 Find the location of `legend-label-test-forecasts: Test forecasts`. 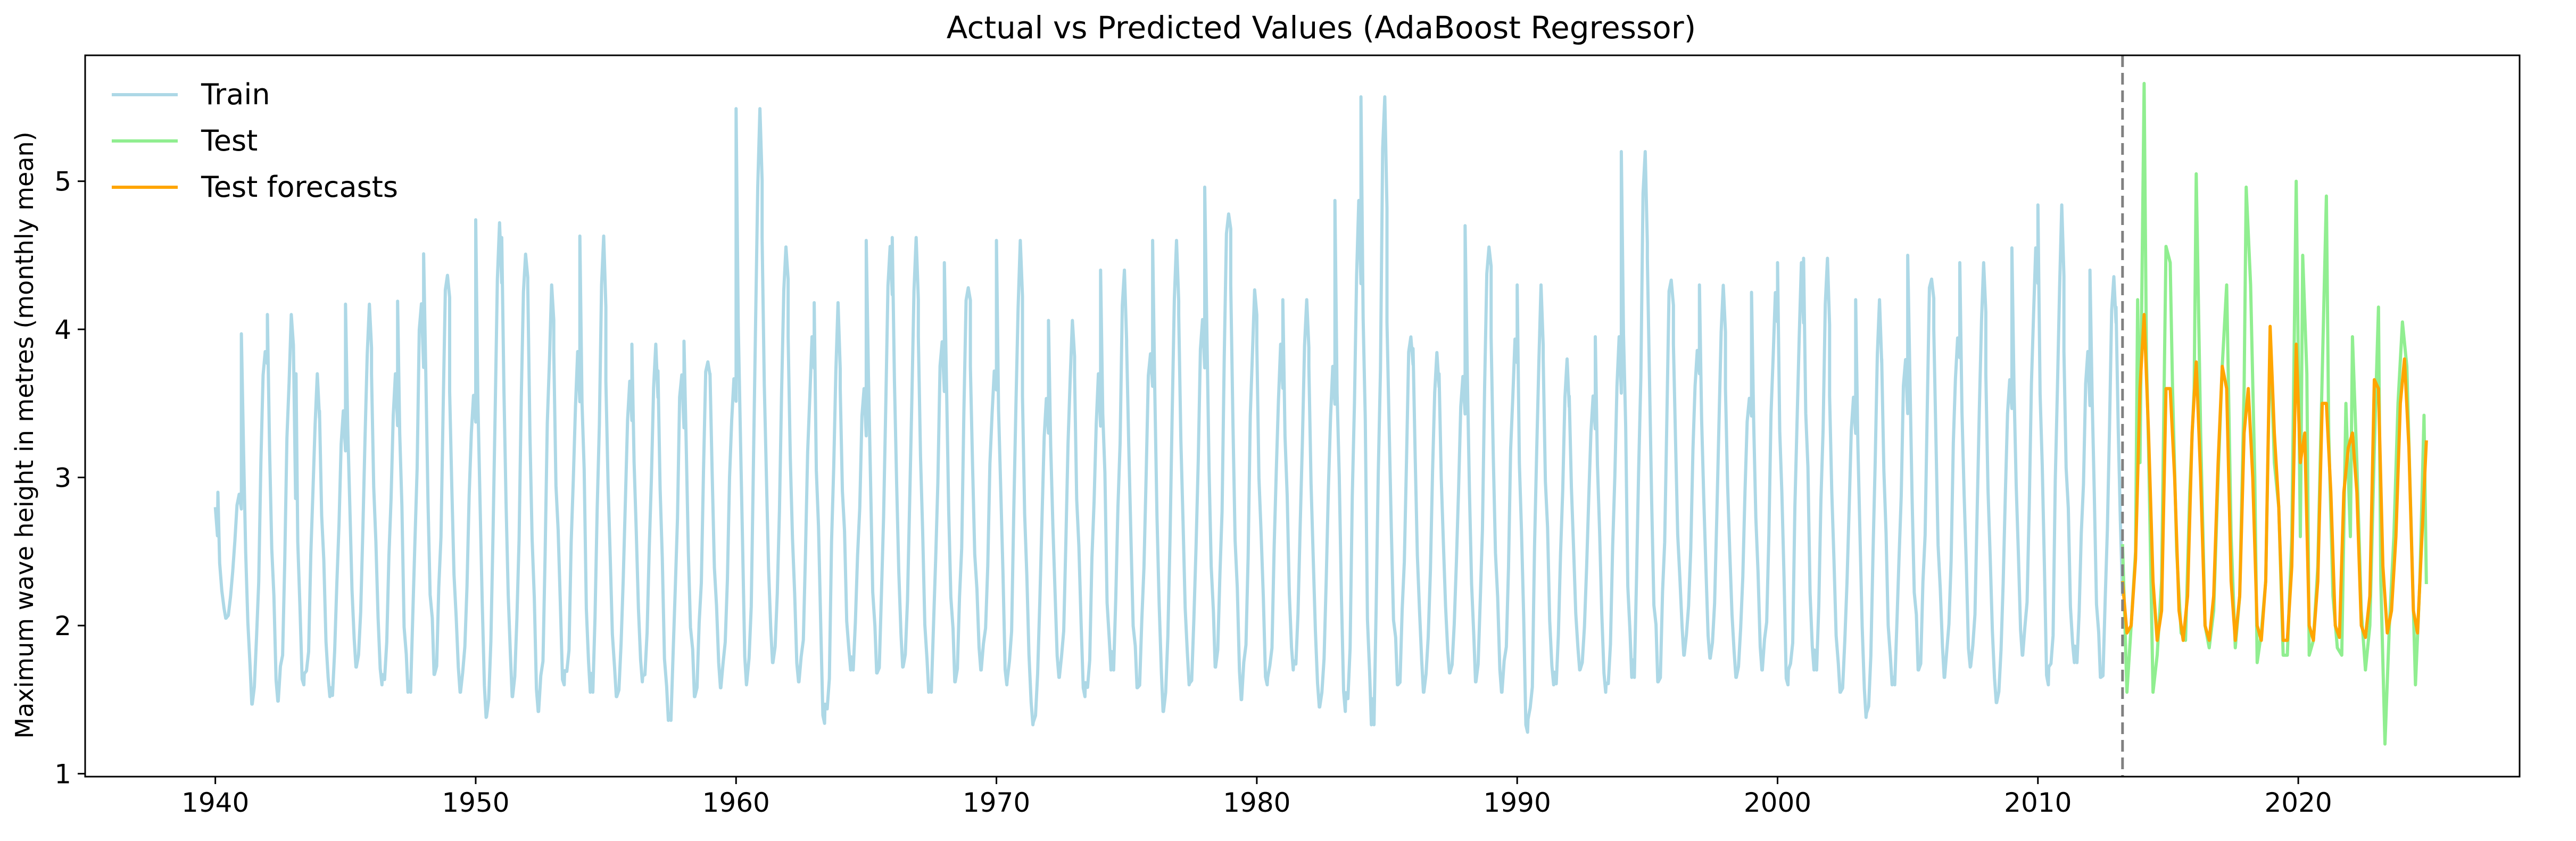

legend-label-test-forecasts: Test forecasts is located at coordinates (299, 187).